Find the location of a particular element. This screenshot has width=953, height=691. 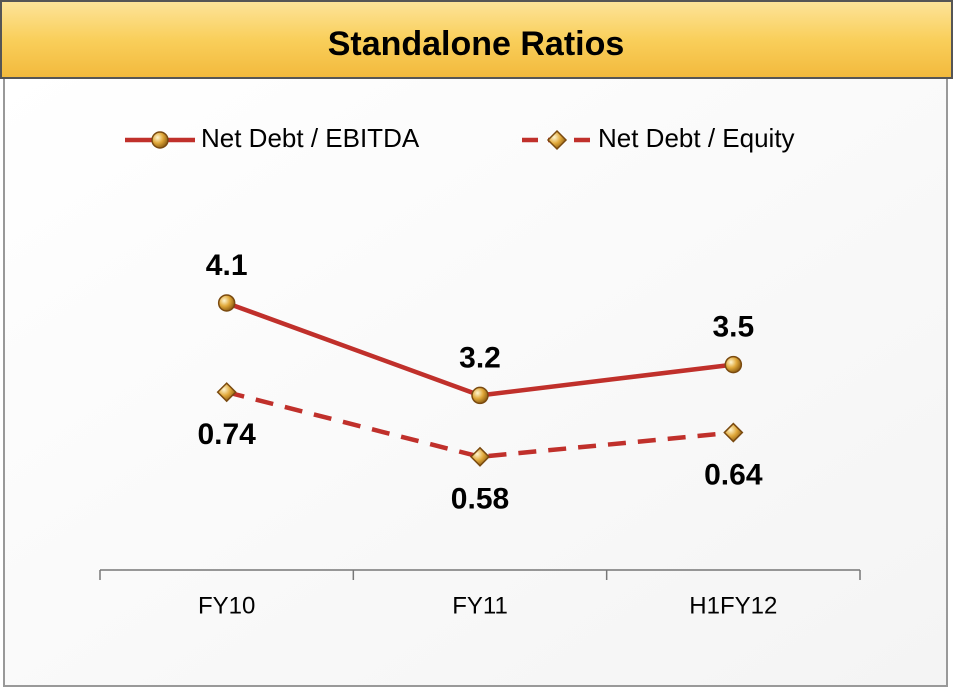

x-tick-label: H1FY12 is located at coordinates (733, 605).